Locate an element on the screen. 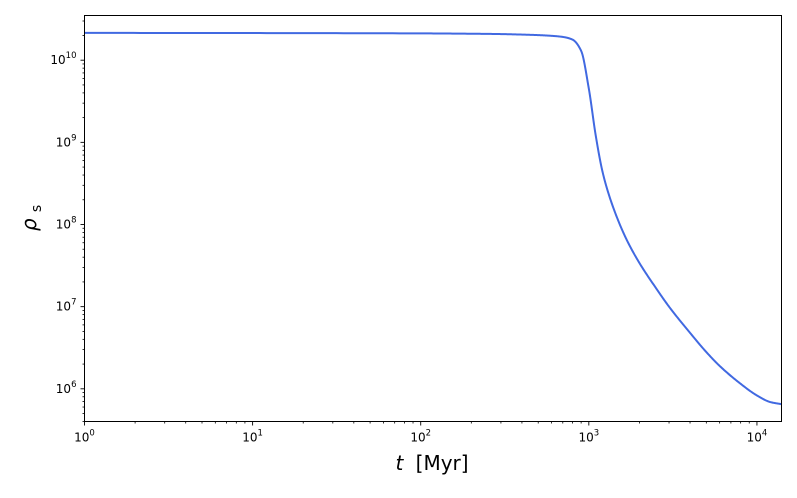 The width and height of the screenshot is (797, 498). x-tick-exponent: 3 is located at coordinates (596, 434).